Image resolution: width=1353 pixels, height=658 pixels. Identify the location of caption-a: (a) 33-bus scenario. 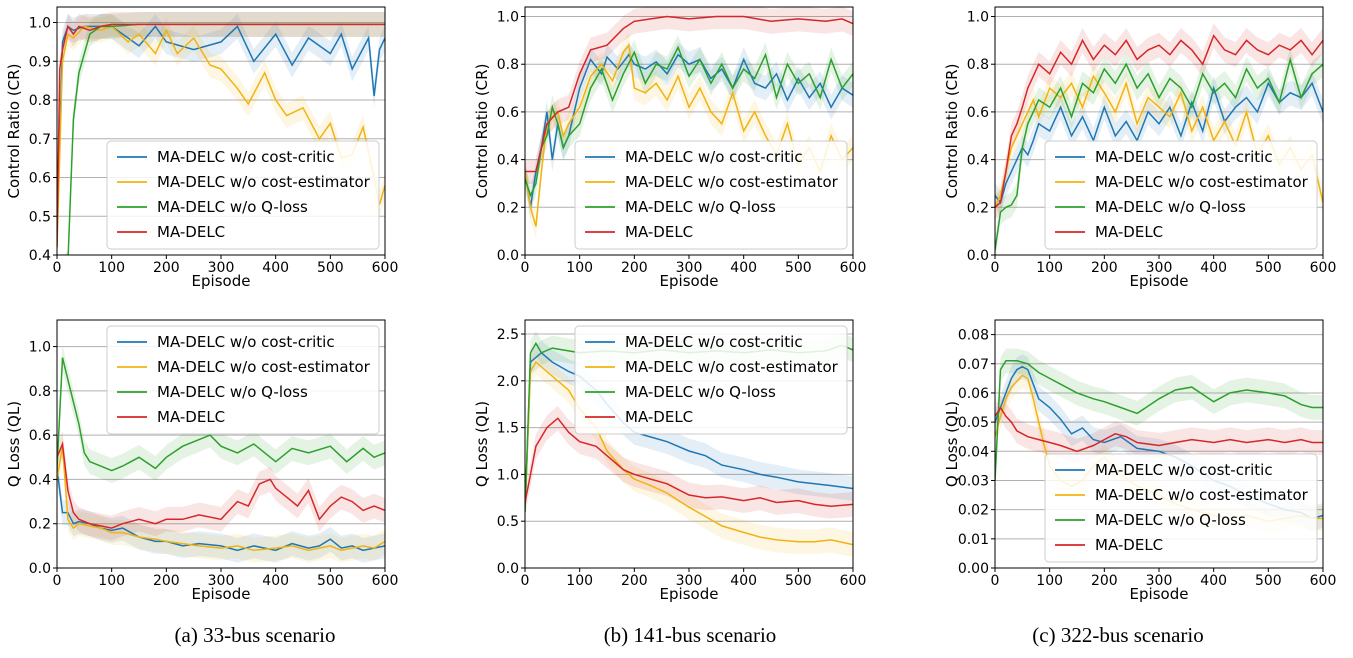
(255, 635).